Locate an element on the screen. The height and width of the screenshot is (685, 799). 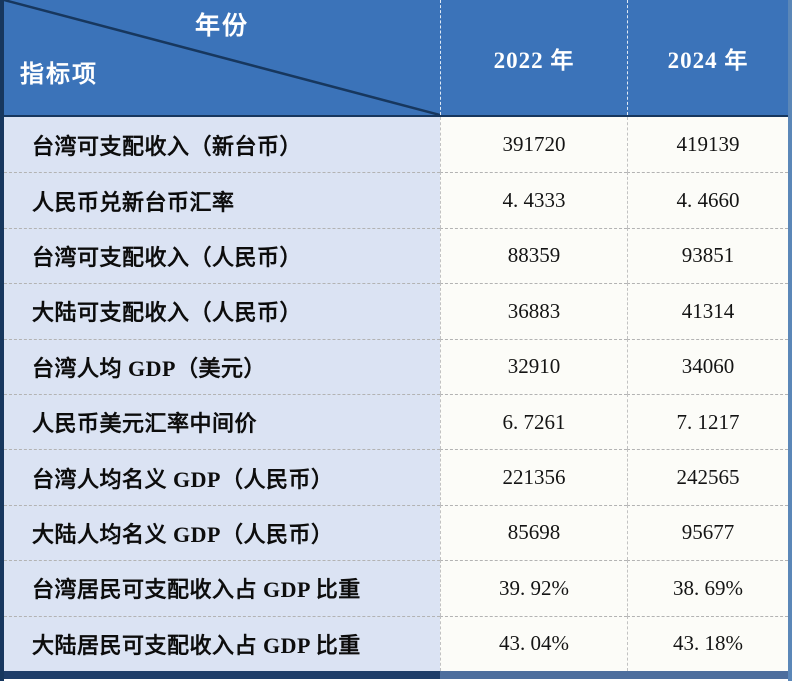
row-label-cell: 台湾可支配收入（人民币） is located at coordinates (222, 255).